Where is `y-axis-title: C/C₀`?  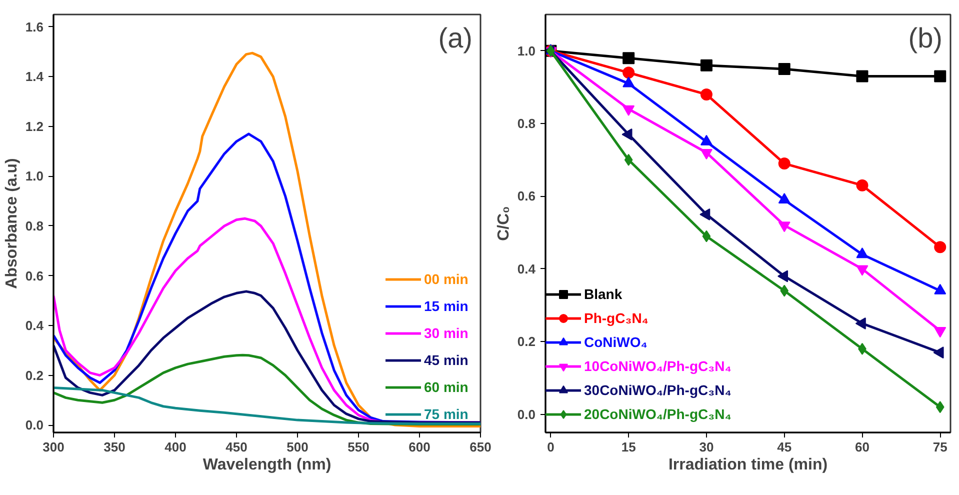
y-axis-title: C/C₀ is located at coordinates (503, 223).